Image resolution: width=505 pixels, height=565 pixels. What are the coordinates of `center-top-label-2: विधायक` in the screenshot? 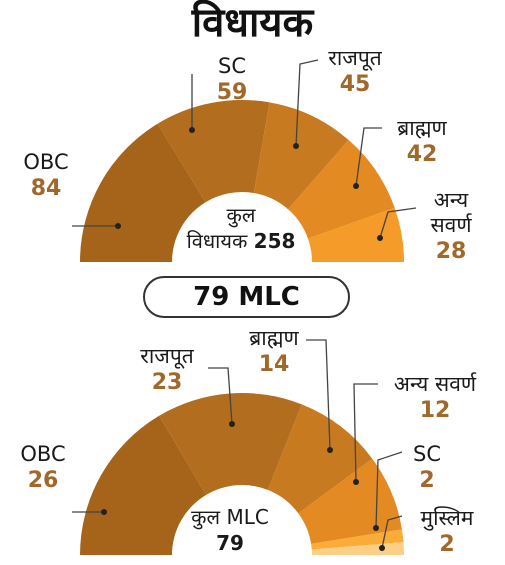 It's located at (217, 241).